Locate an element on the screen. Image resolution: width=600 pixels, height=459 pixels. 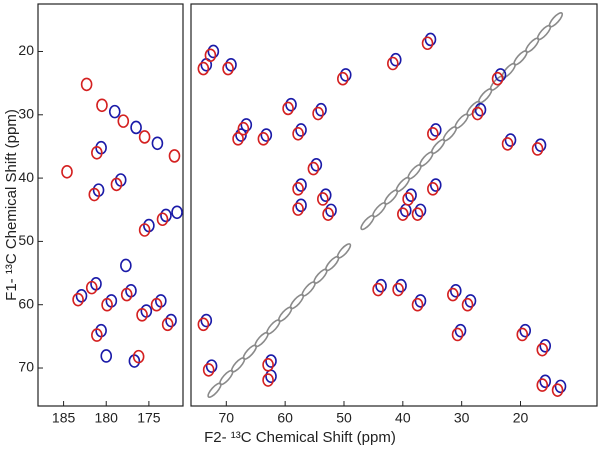
x-tick-label: 175 is located at coordinates (149, 418).